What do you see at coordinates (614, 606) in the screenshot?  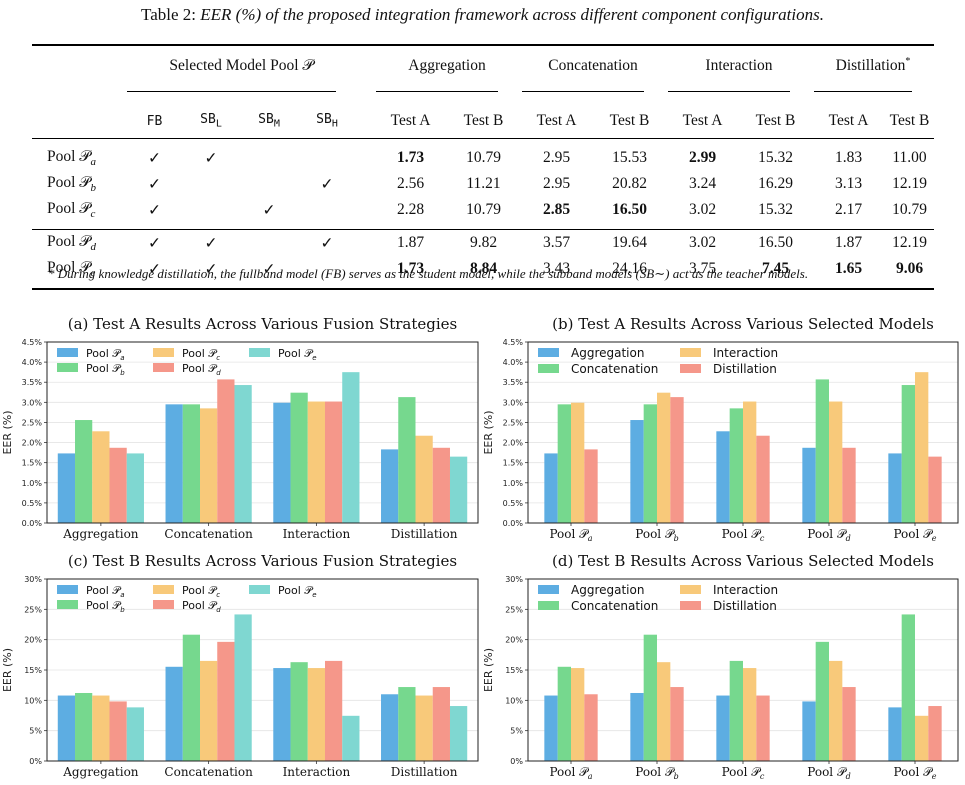 I see `legend-label: Concatenation` at bounding box center [614, 606].